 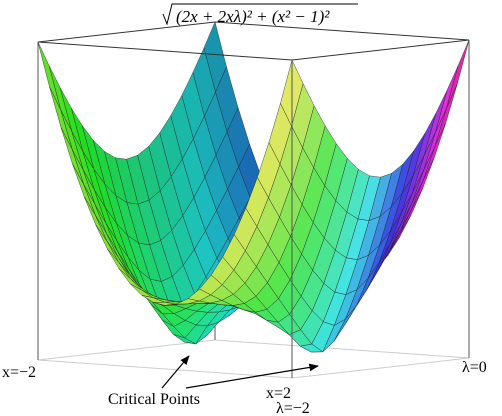 I want to click on axis-label: λ=−2, so click(x=293, y=408).